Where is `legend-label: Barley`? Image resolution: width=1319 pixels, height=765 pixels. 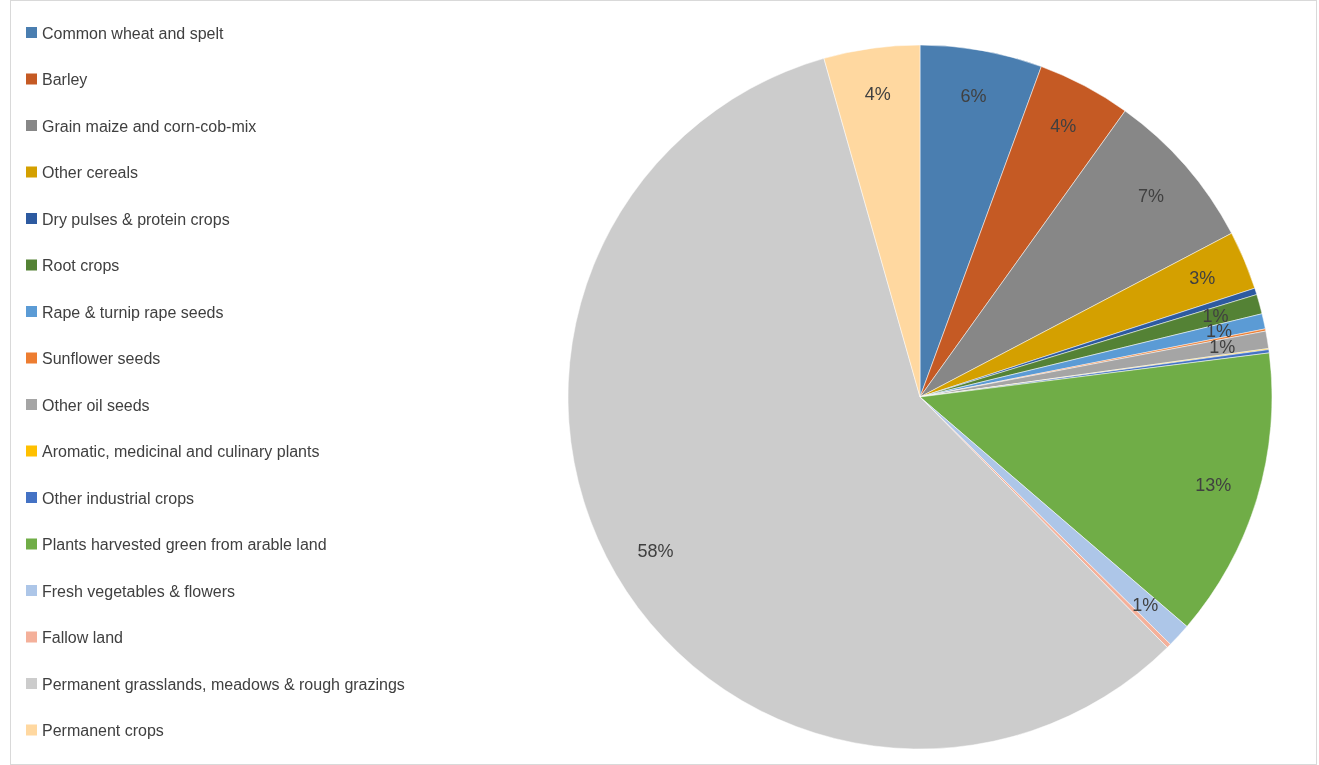
legend-label: Barley is located at coordinates (65, 79).